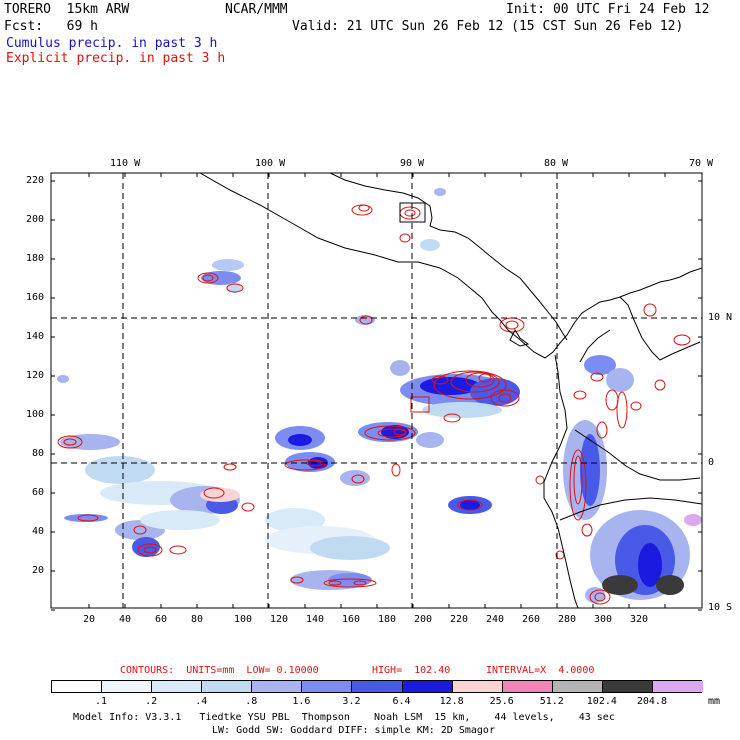 This screenshot has height=740, width=740. Describe the element at coordinates (411, 670) in the screenshot. I see `contour-high: HIGH= 102.40` at that location.